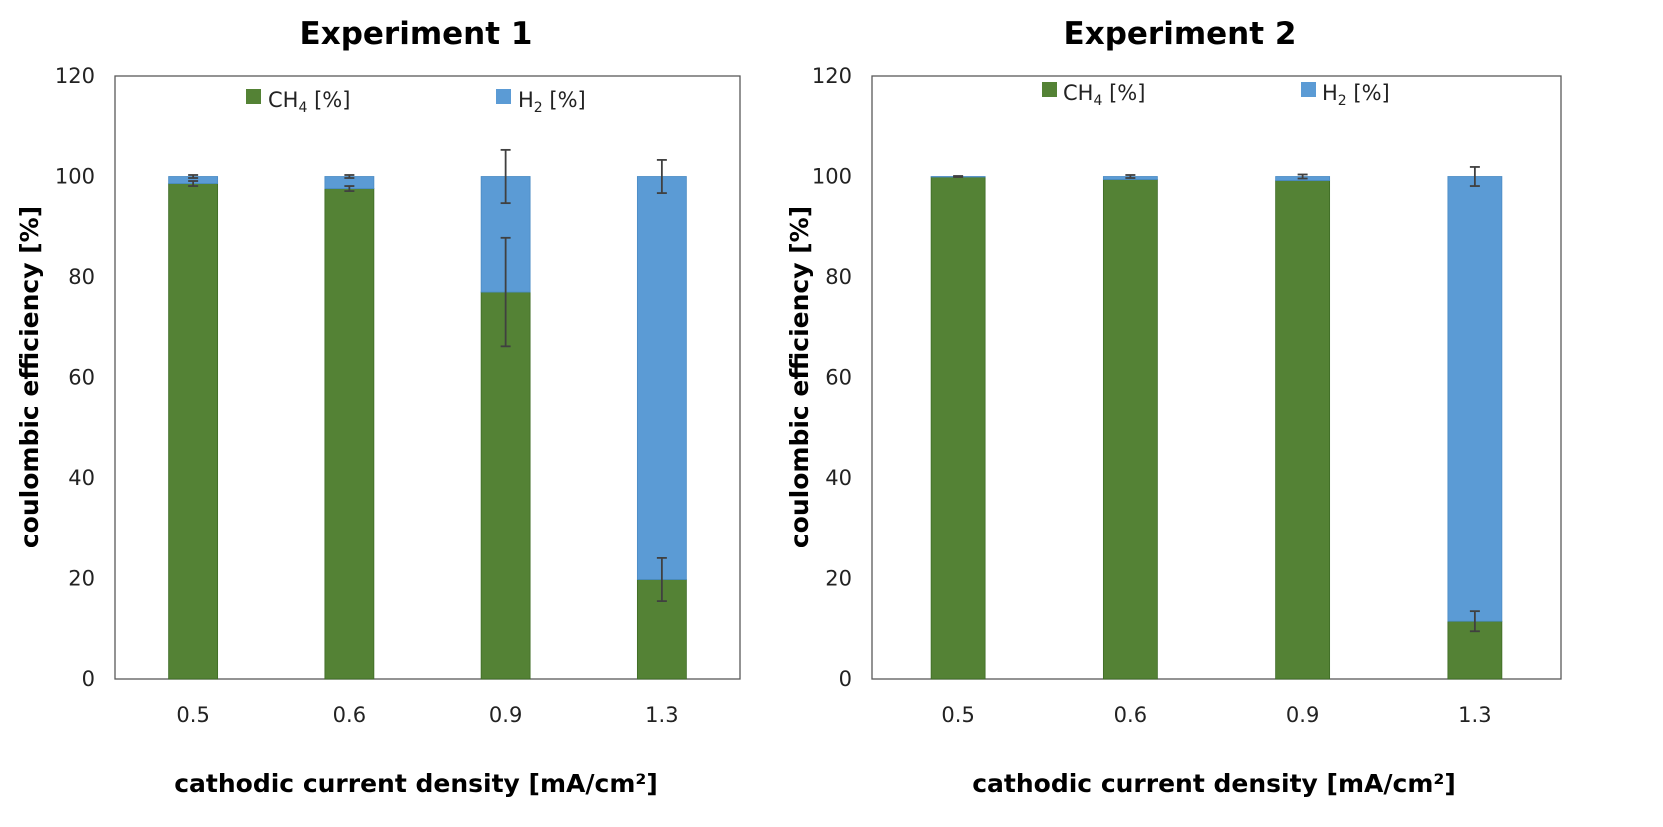  What do you see at coordinates (1180, 34) in the screenshot?
I see `chart-title: Experiment 2` at bounding box center [1180, 34].